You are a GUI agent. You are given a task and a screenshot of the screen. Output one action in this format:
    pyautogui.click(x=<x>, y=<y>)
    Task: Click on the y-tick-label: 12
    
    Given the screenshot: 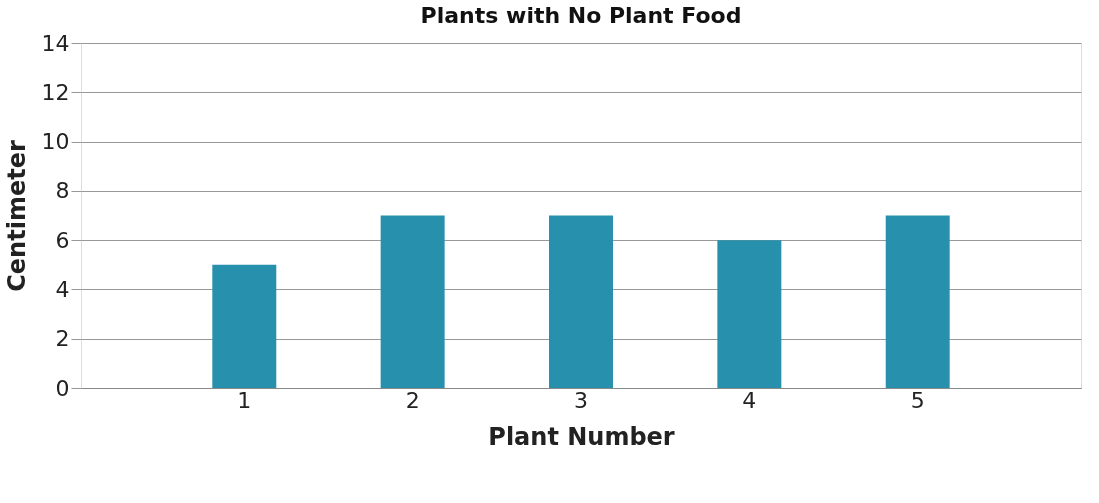 What is the action you would take?
    pyautogui.click(x=55, y=92)
    